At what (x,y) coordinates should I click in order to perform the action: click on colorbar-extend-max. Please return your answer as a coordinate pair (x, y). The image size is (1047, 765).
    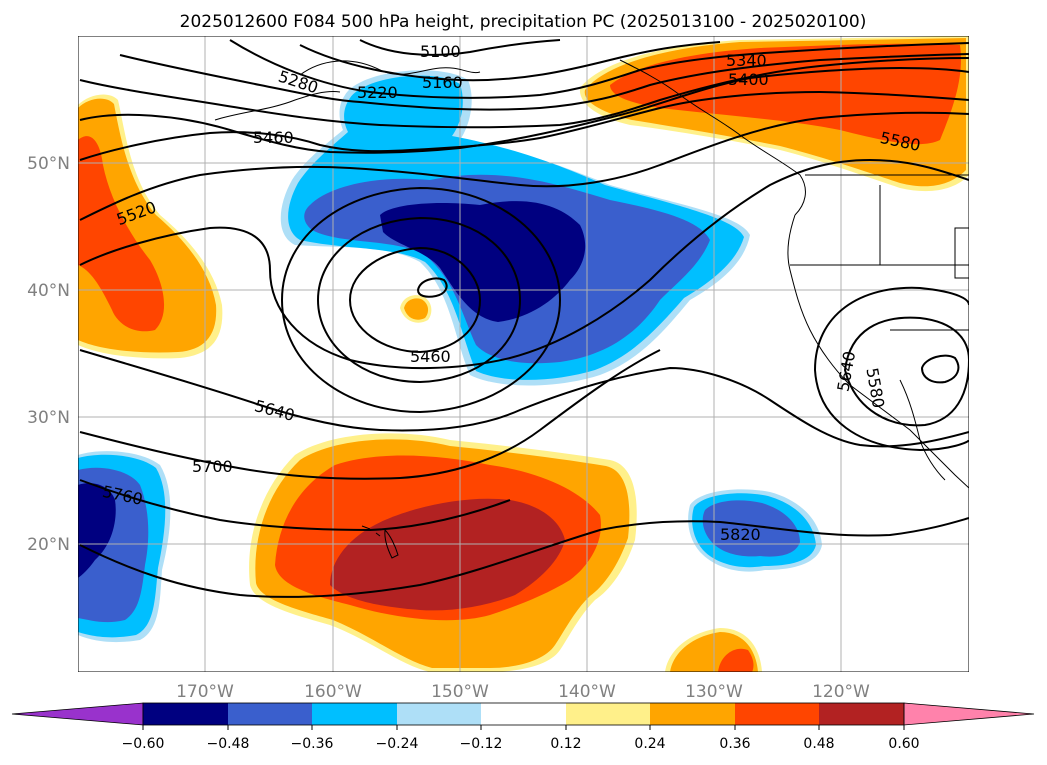
    Looking at the image, I should click on (969, 714).